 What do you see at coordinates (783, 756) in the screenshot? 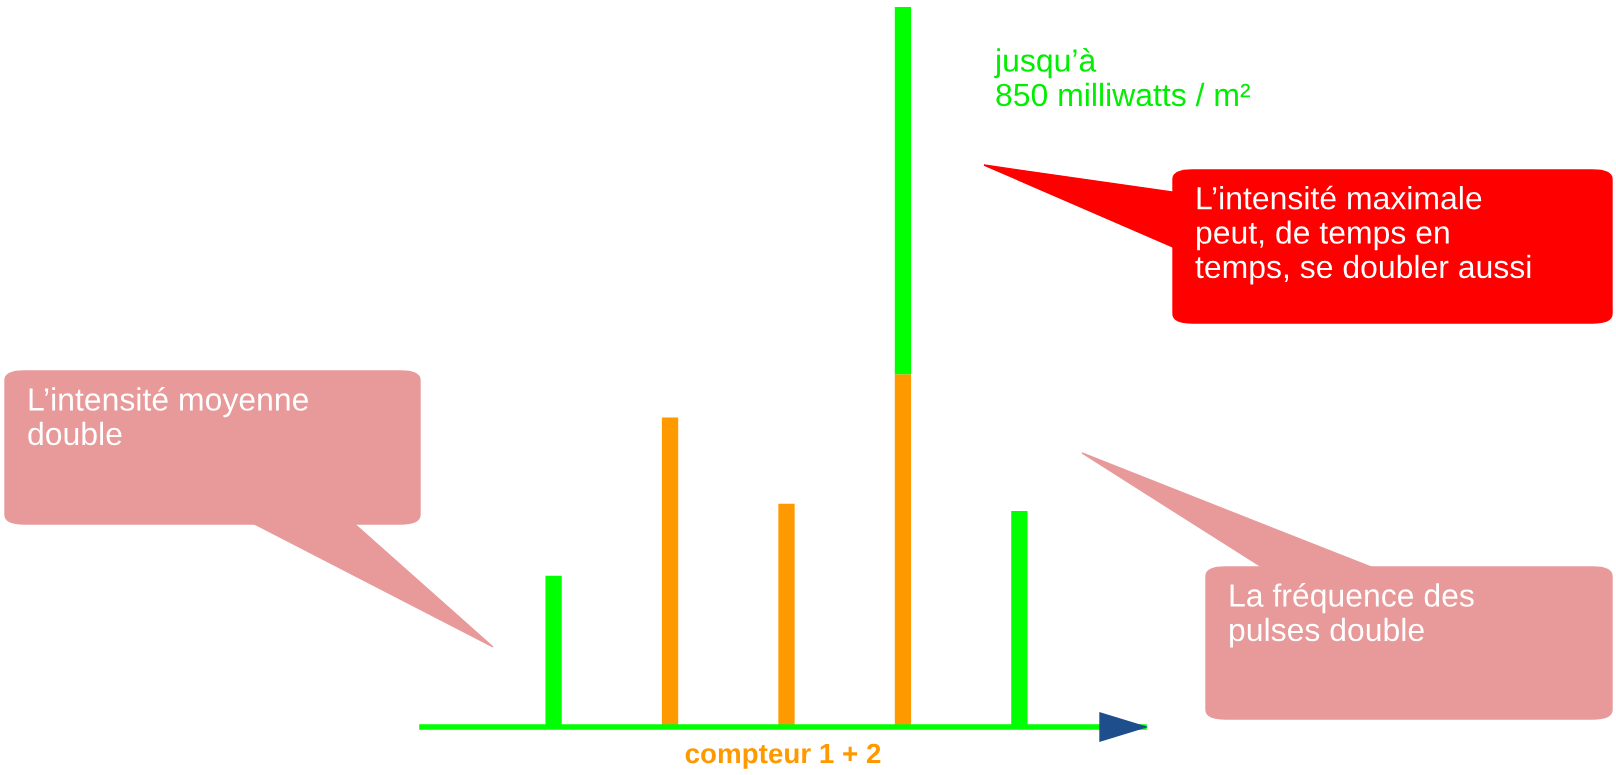
I see `x-axis-title: compteur 1 + 2` at bounding box center [783, 756].